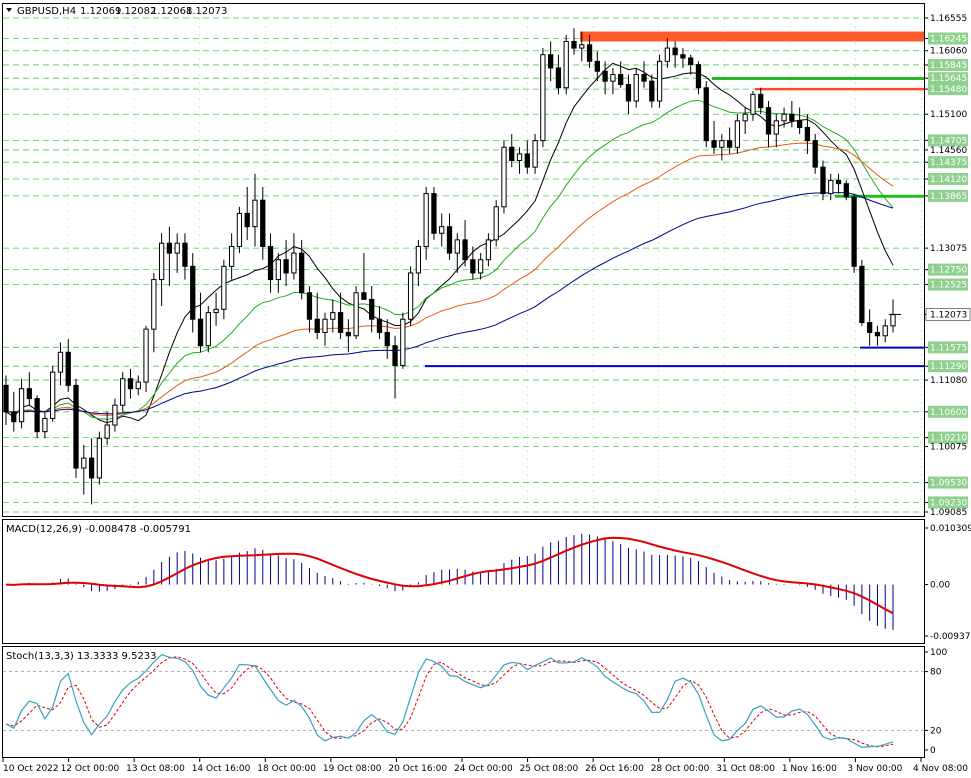 The image size is (971, 778). Describe the element at coordinates (948, 314) in the screenshot. I see `current-price-box` at that location.